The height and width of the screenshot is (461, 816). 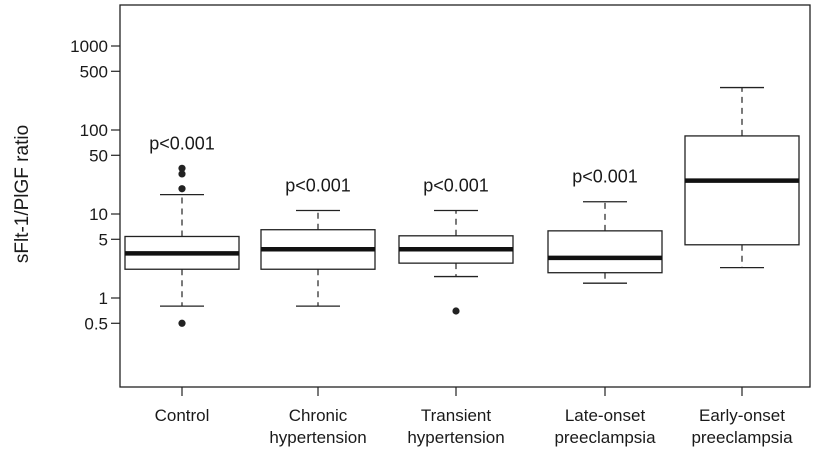 What do you see at coordinates (89, 46) in the screenshot?
I see `y-tick-label: 1000` at bounding box center [89, 46].